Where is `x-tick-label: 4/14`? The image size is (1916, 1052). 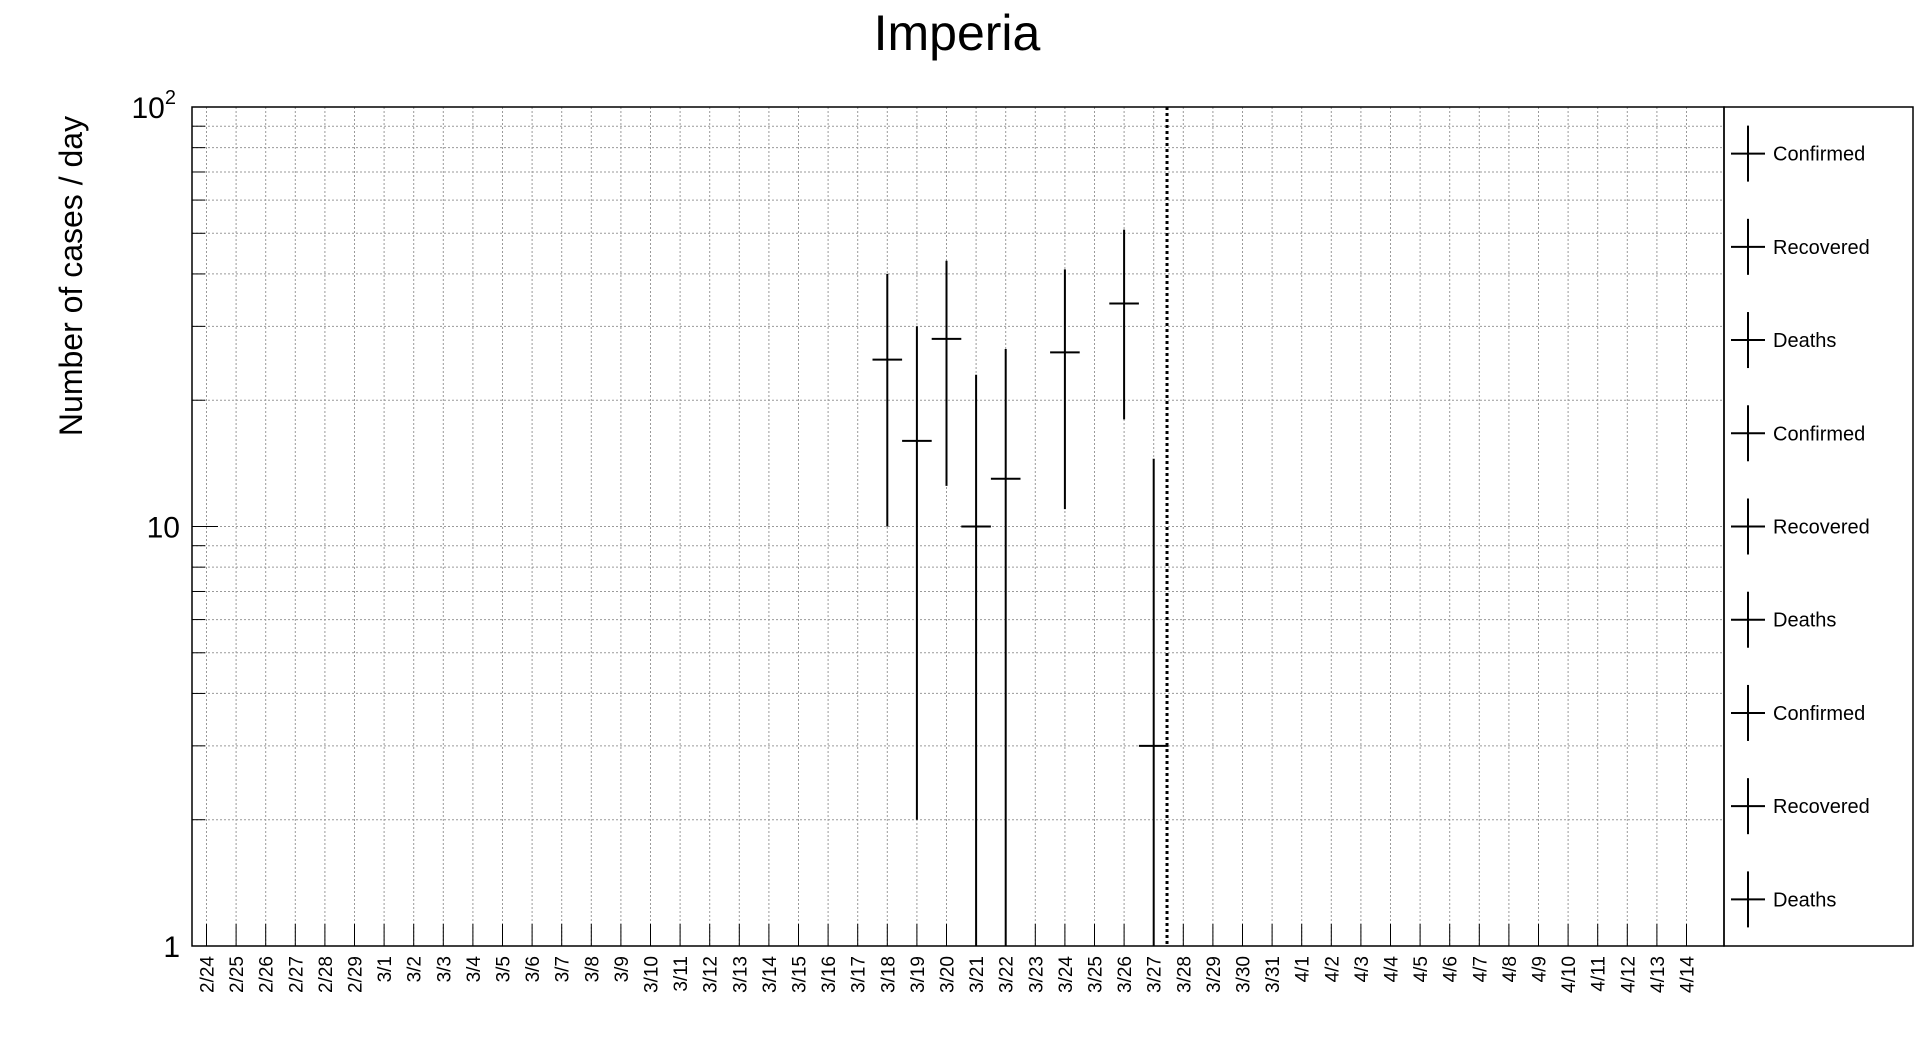
x-tick-label: 4/14 is located at coordinates (1688, 974).